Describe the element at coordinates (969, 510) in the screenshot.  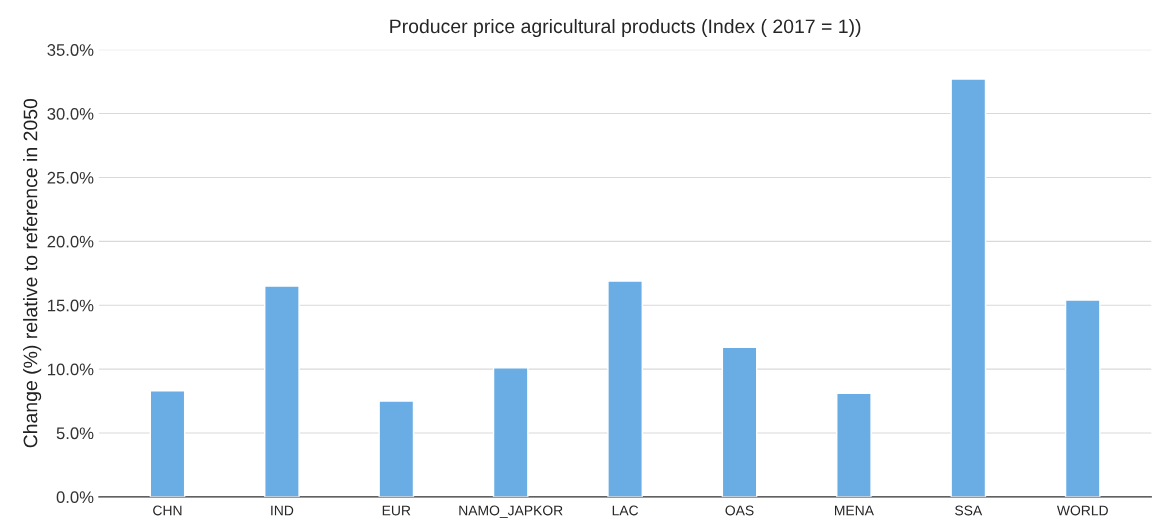
I see `x-tick-label: SSA` at that location.